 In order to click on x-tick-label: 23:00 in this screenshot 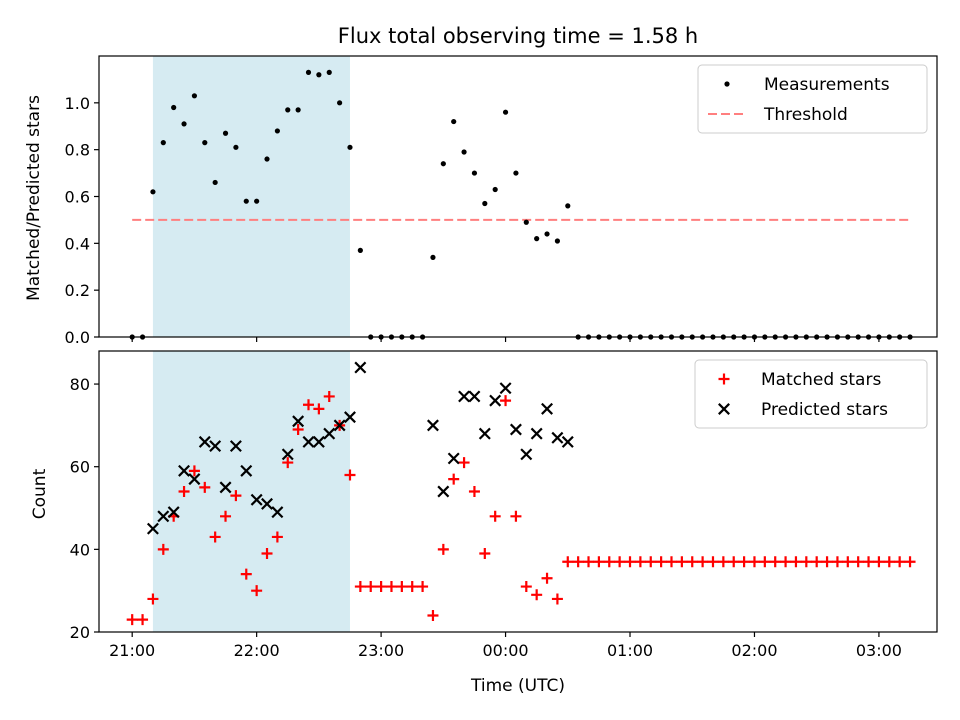, I will do `click(381, 650)`.